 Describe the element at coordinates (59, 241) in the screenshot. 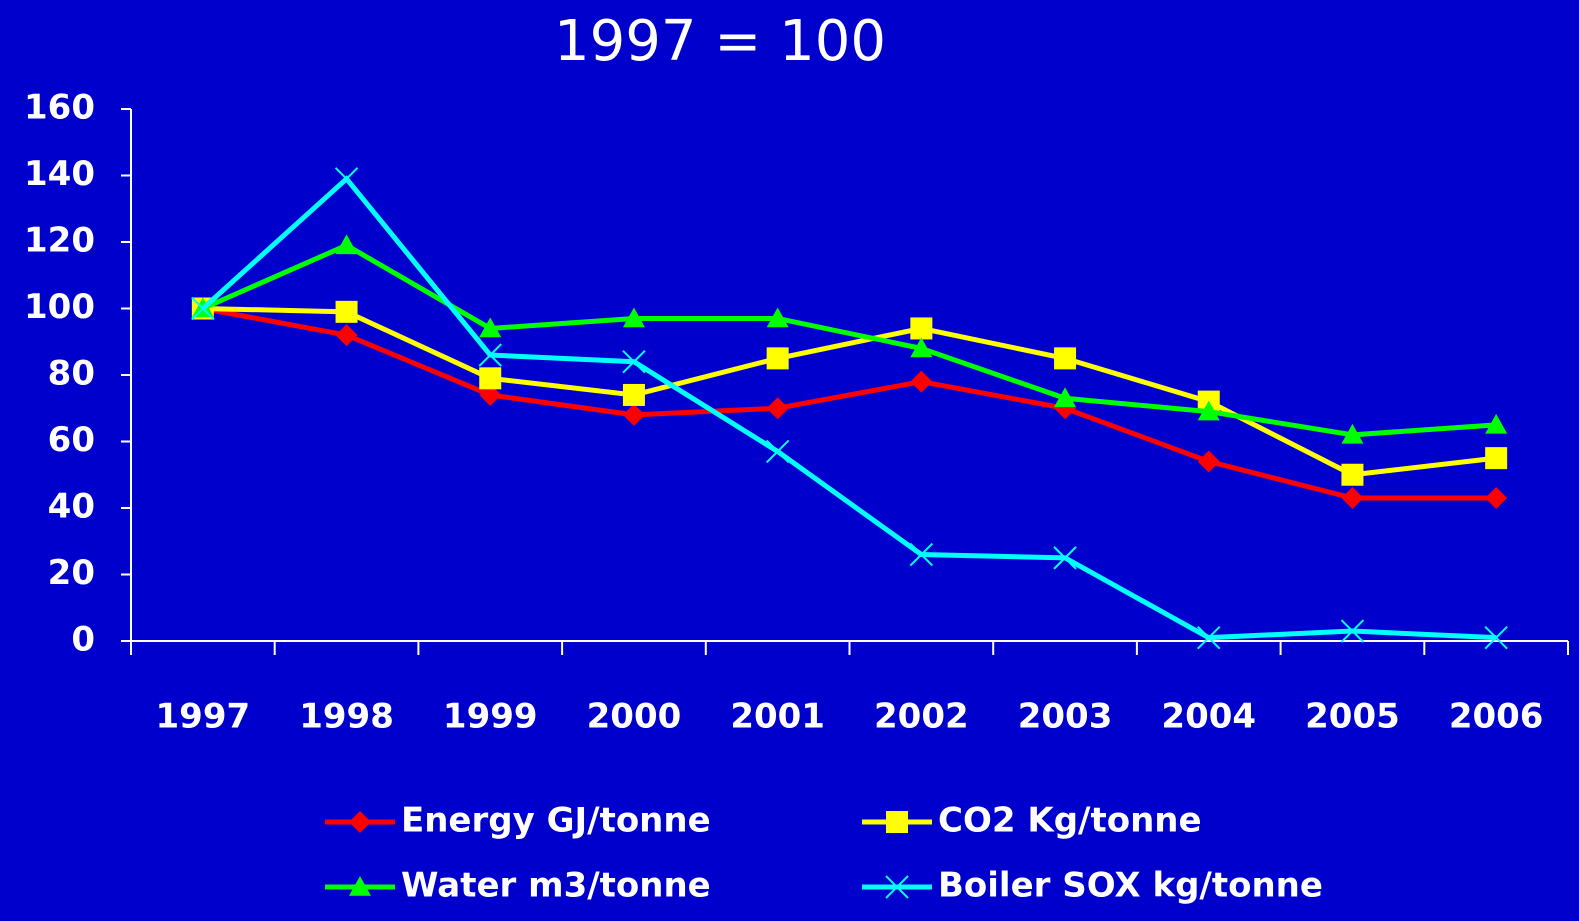

I see `y-tick-label: 120` at that location.